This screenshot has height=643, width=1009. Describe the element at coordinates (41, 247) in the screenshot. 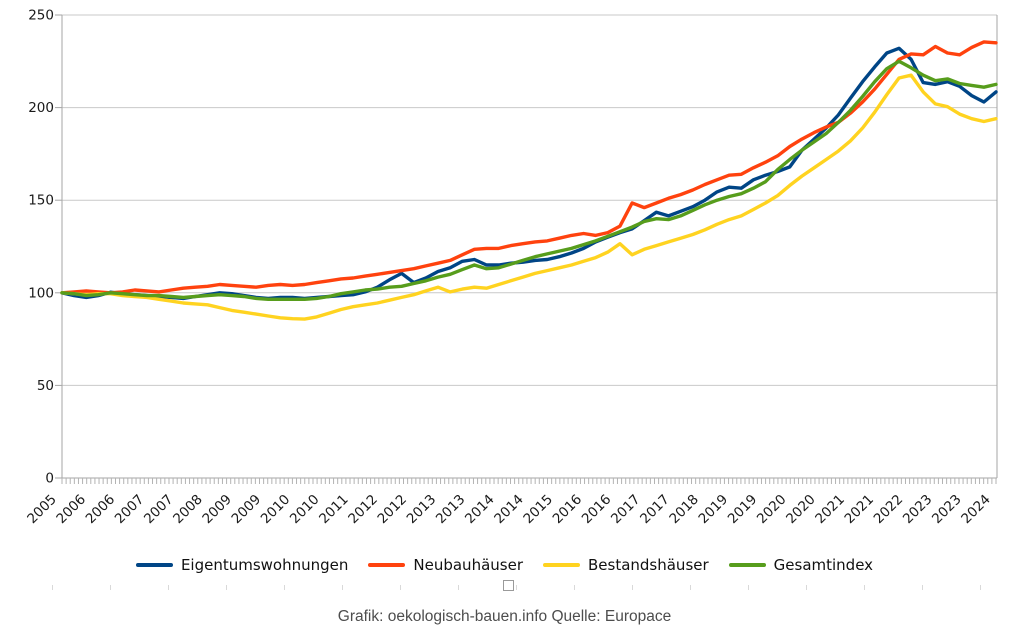

I see `y-axis-labels: 0 50 100 150 200 250` at that location.